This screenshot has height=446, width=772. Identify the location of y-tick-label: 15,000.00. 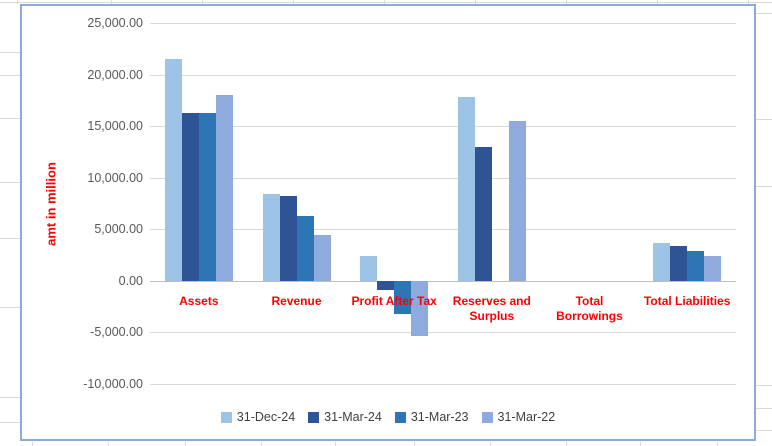
(115, 126).